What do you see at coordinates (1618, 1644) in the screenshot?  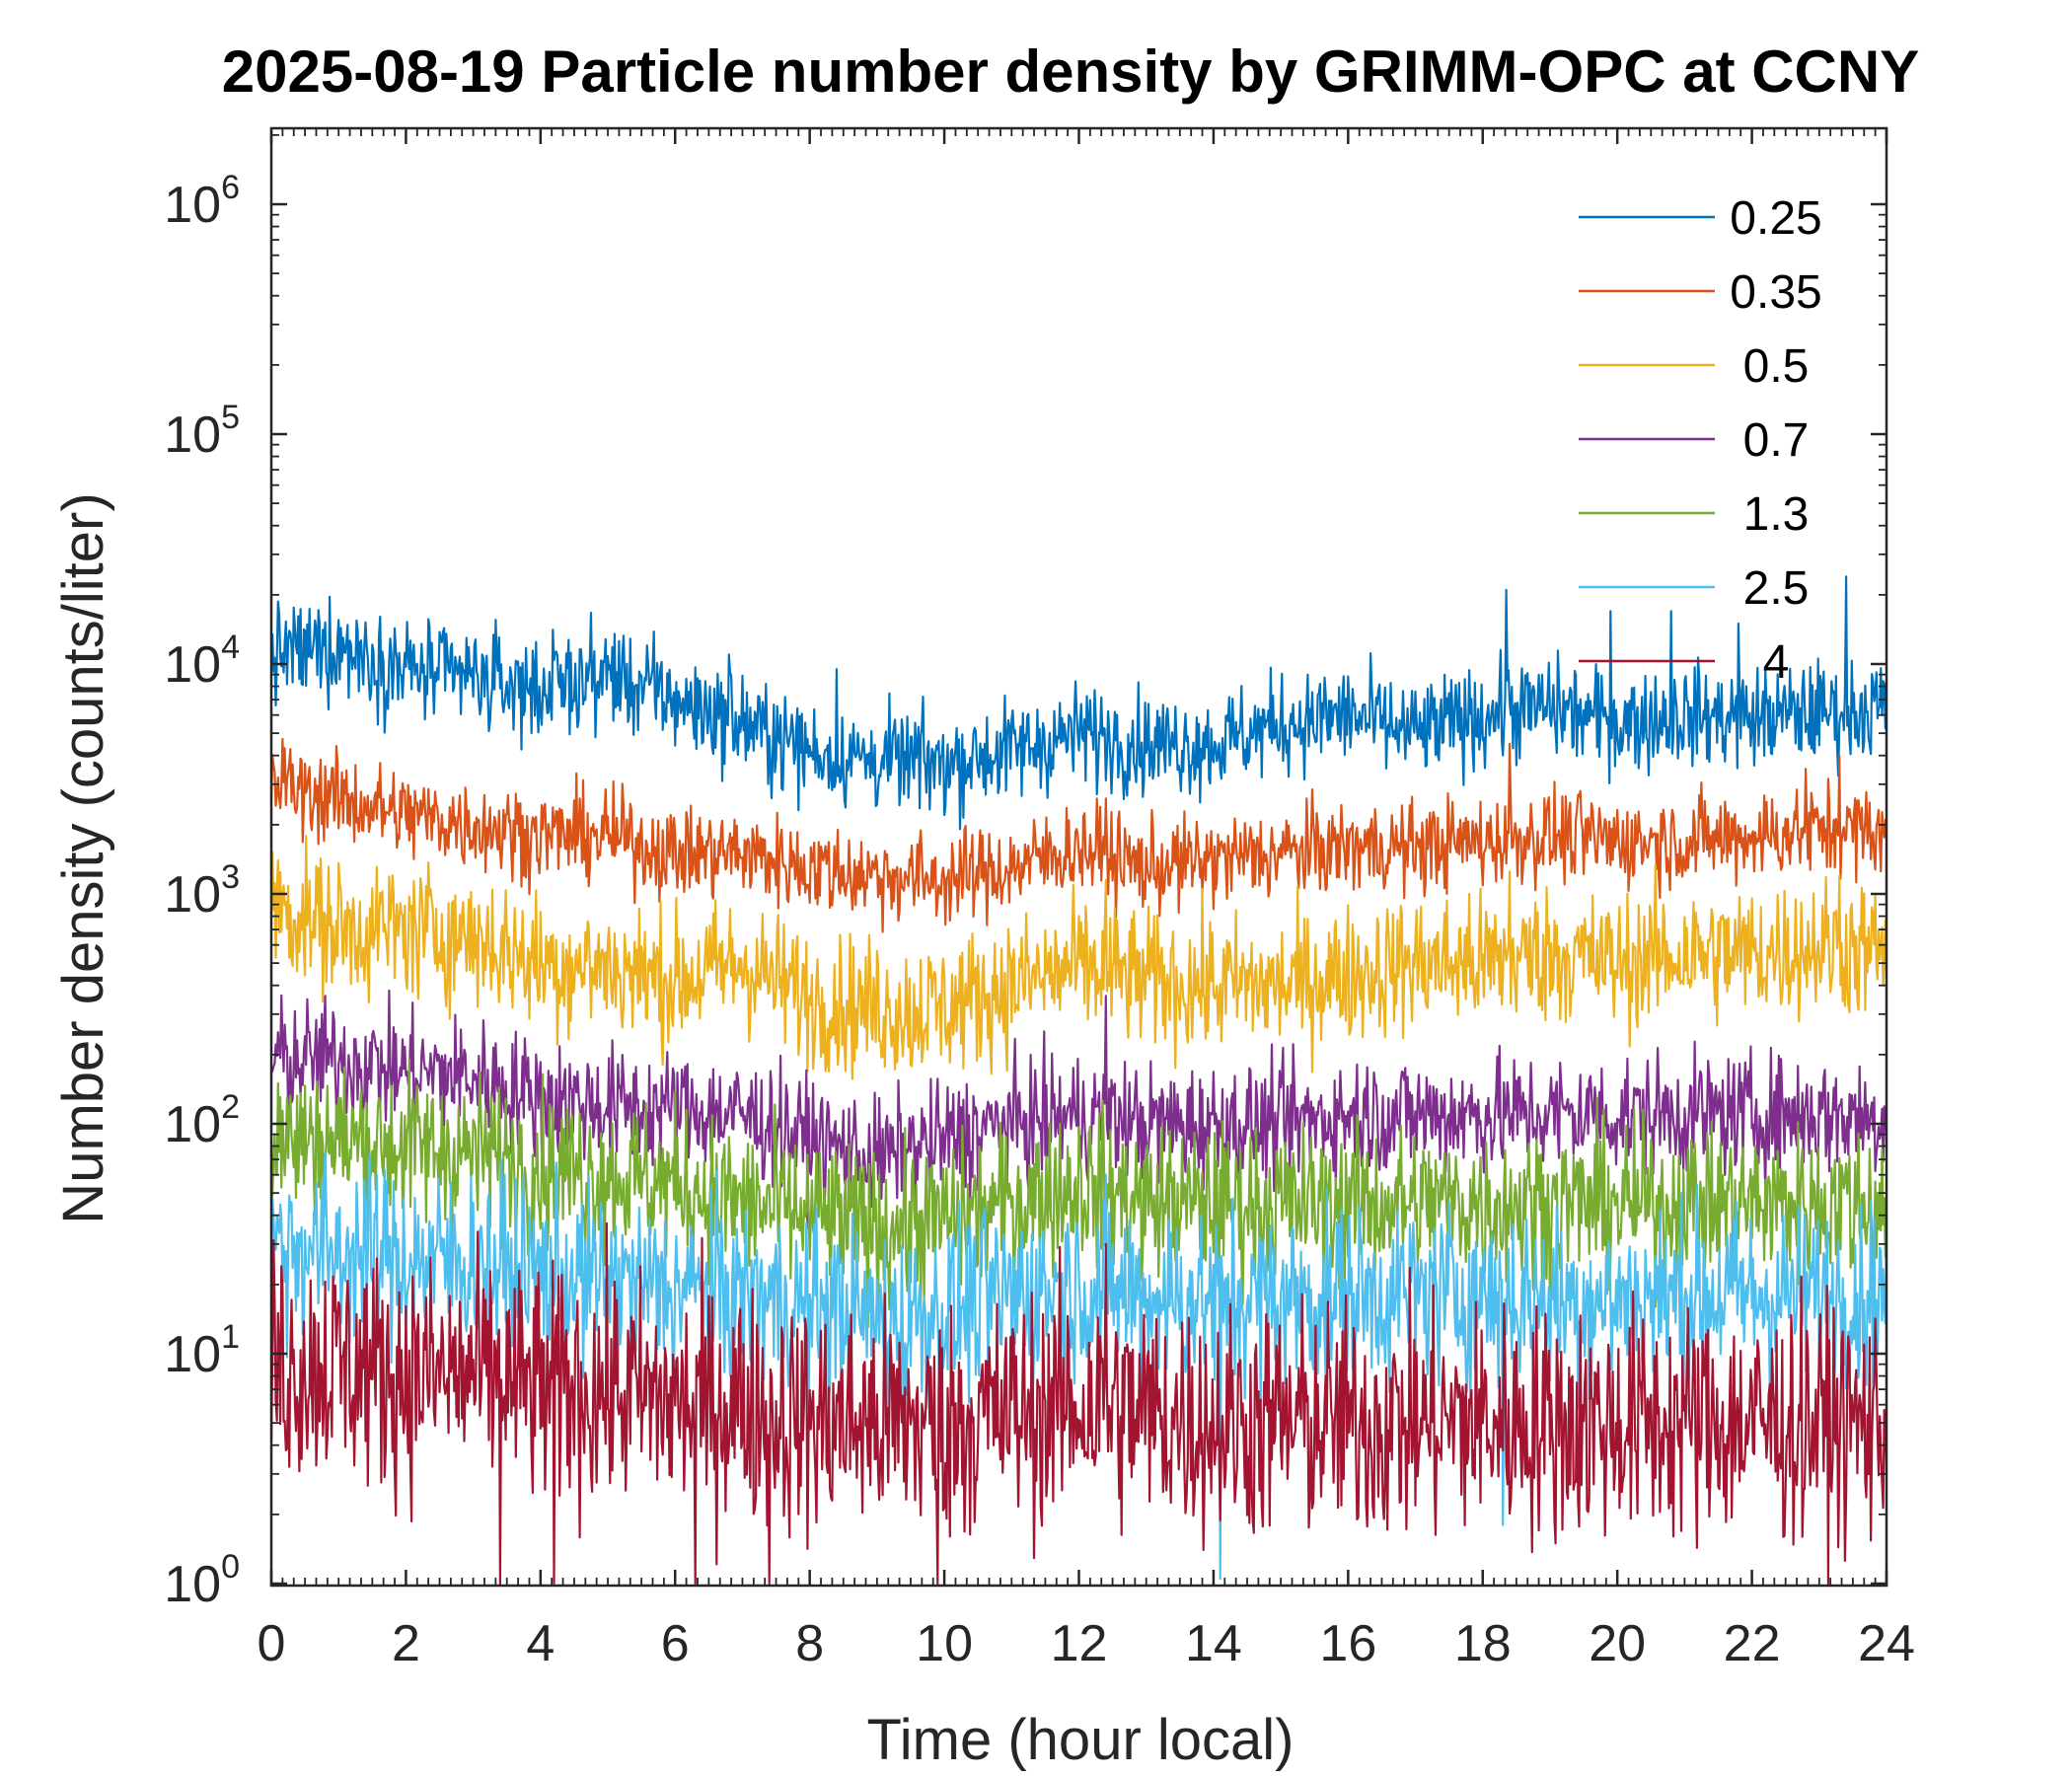 I see `x-tick-label: 20` at bounding box center [1618, 1644].